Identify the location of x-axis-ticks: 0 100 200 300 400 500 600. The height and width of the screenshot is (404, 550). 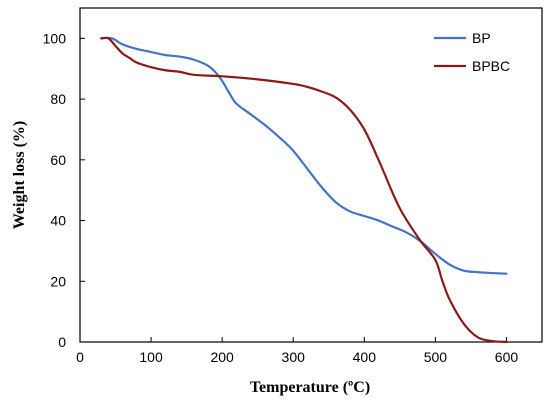
(297, 351).